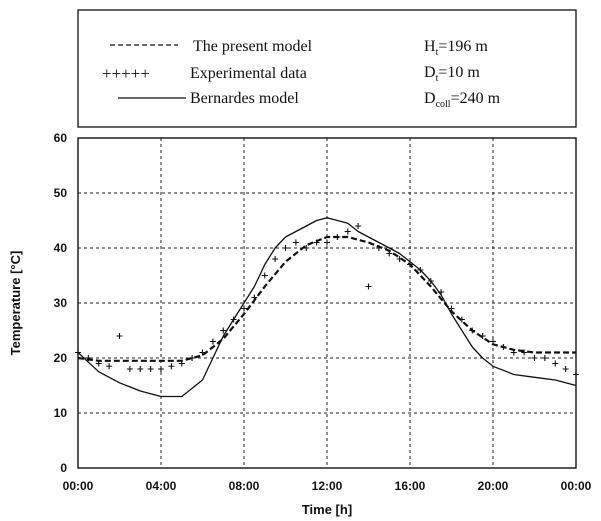  I want to click on legend-swatch-experimental: +++++, so click(126, 73).